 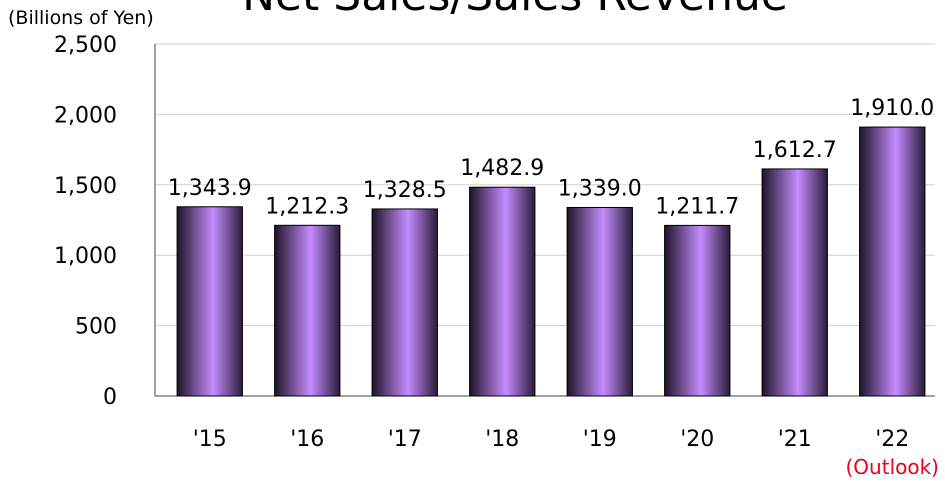 I want to click on annotation: (Outlook), so click(x=892, y=467).